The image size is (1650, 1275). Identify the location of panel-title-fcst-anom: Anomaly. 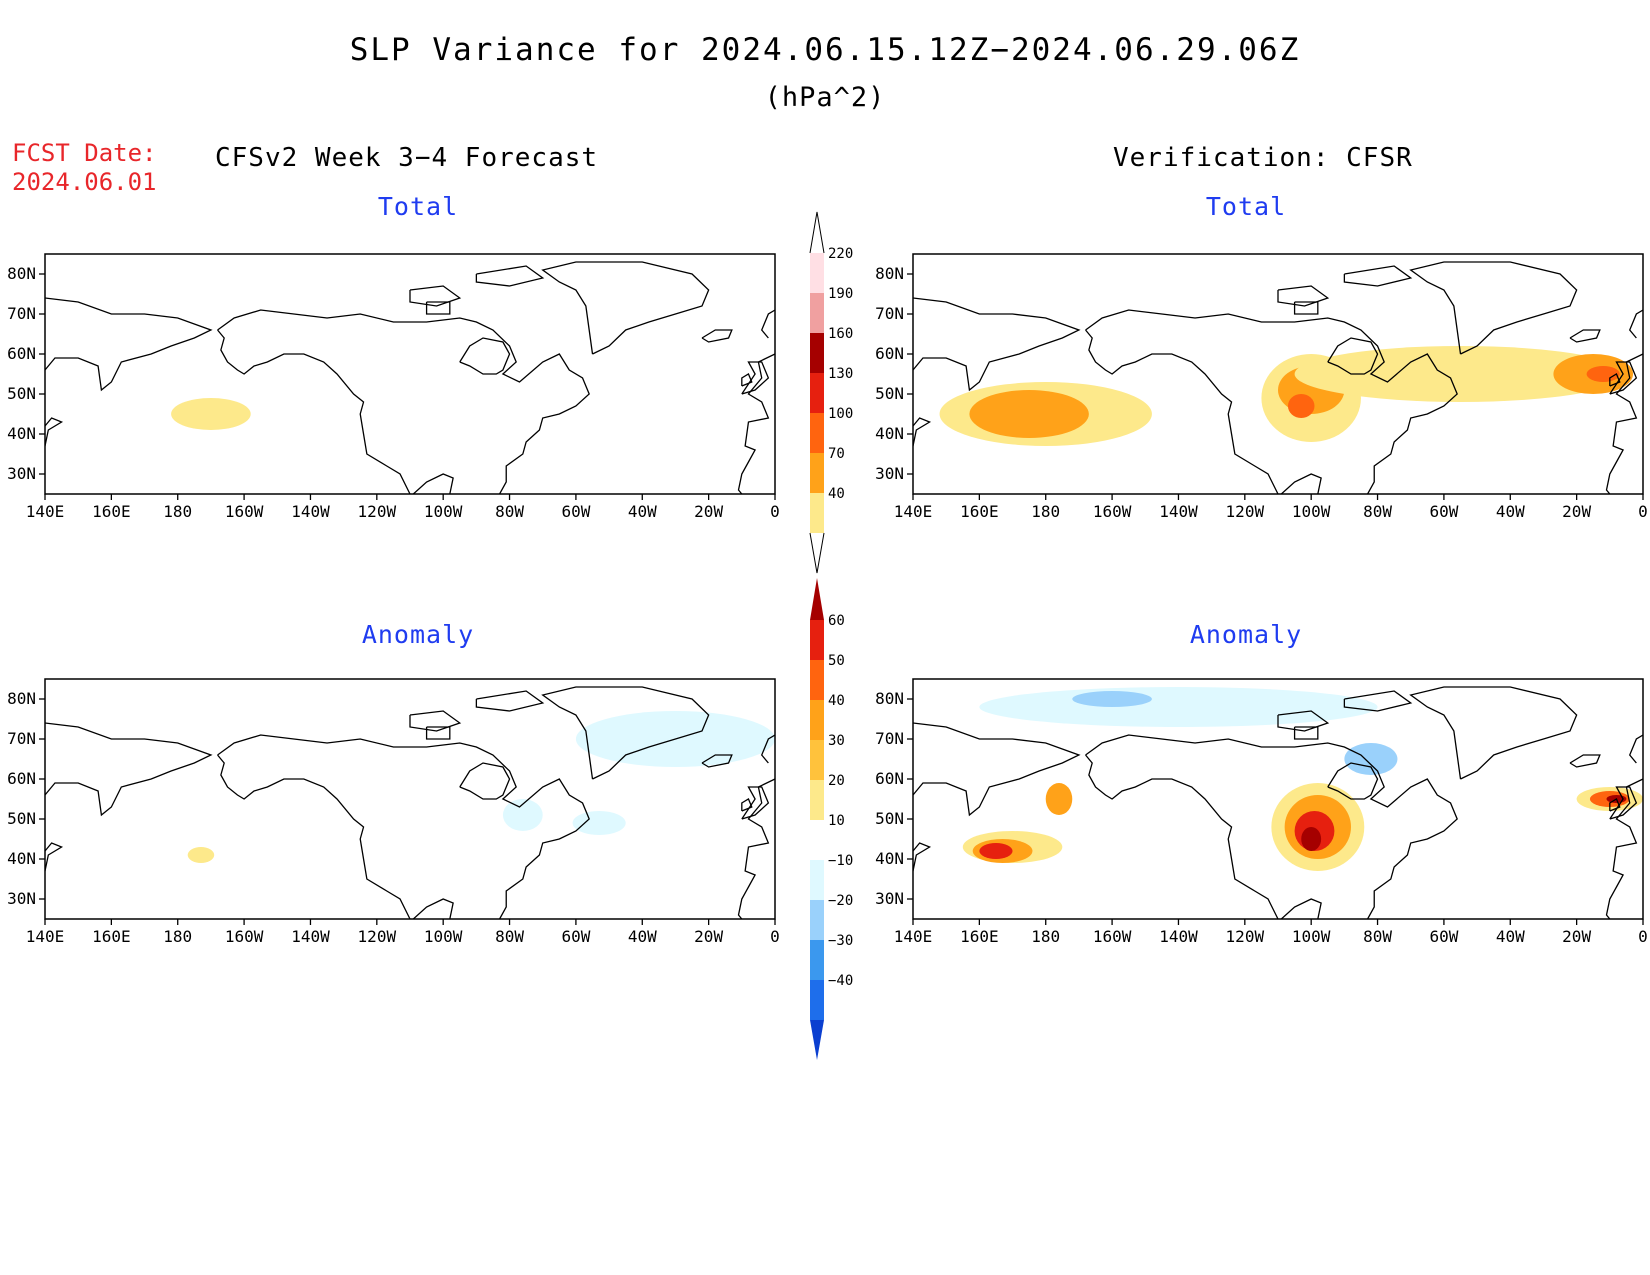
(418, 634).